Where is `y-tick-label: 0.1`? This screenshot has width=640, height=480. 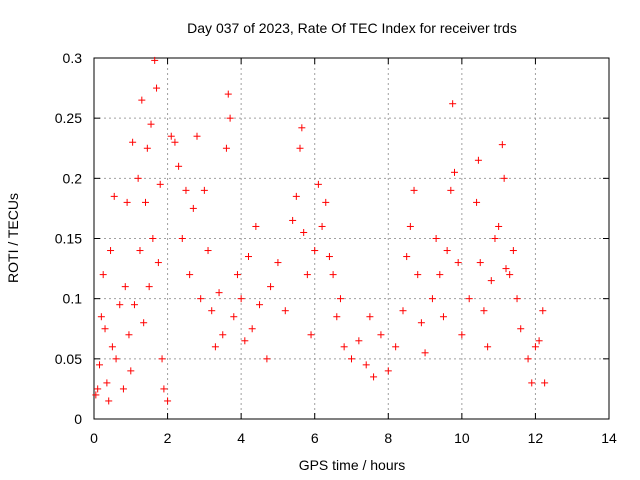 y-tick-label: 0.1 is located at coordinates (73, 299).